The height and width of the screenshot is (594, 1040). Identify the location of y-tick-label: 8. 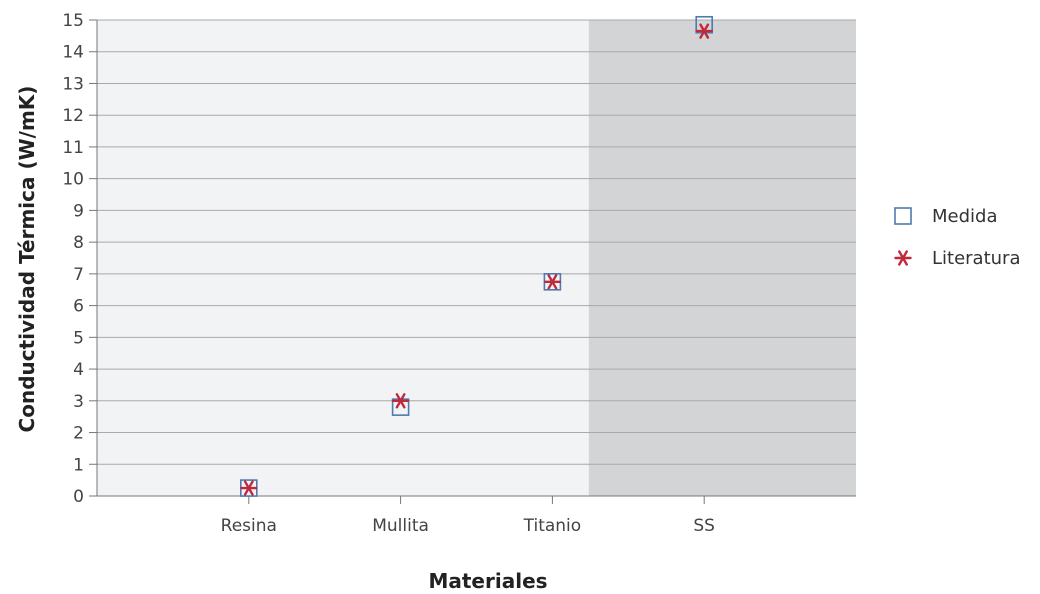
(78, 243).